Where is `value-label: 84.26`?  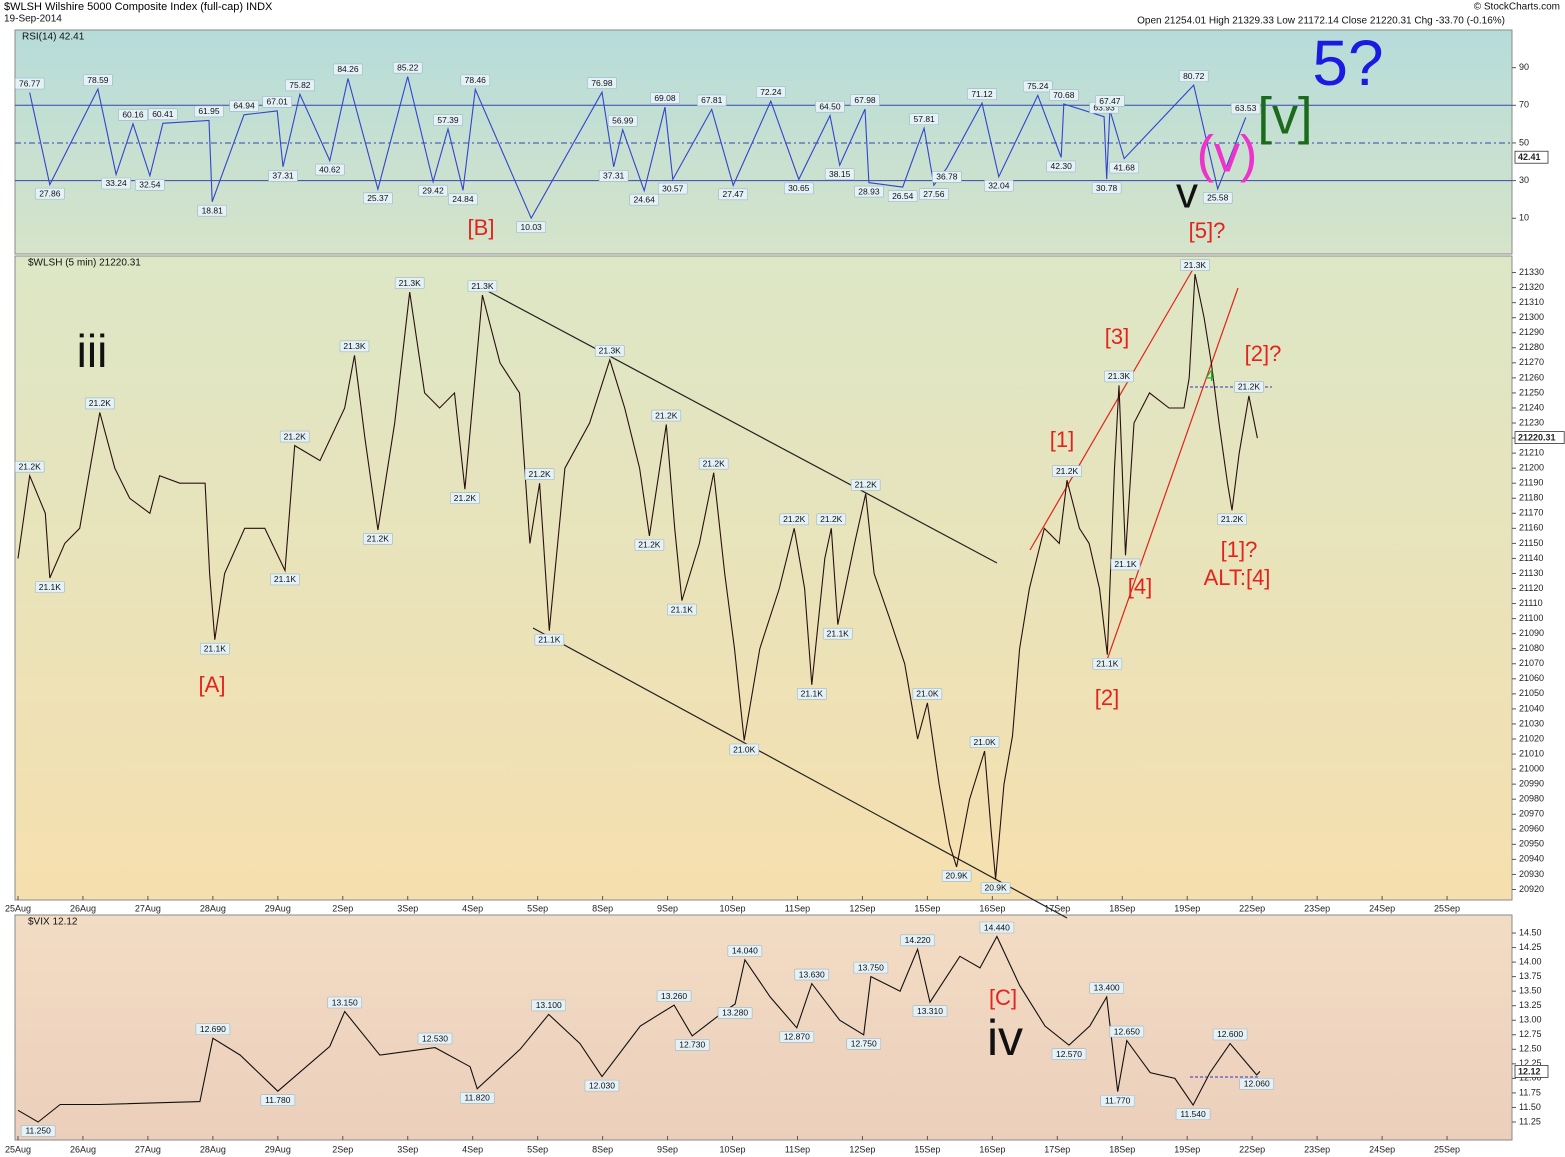 value-label: 84.26 is located at coordinates (348, 69).